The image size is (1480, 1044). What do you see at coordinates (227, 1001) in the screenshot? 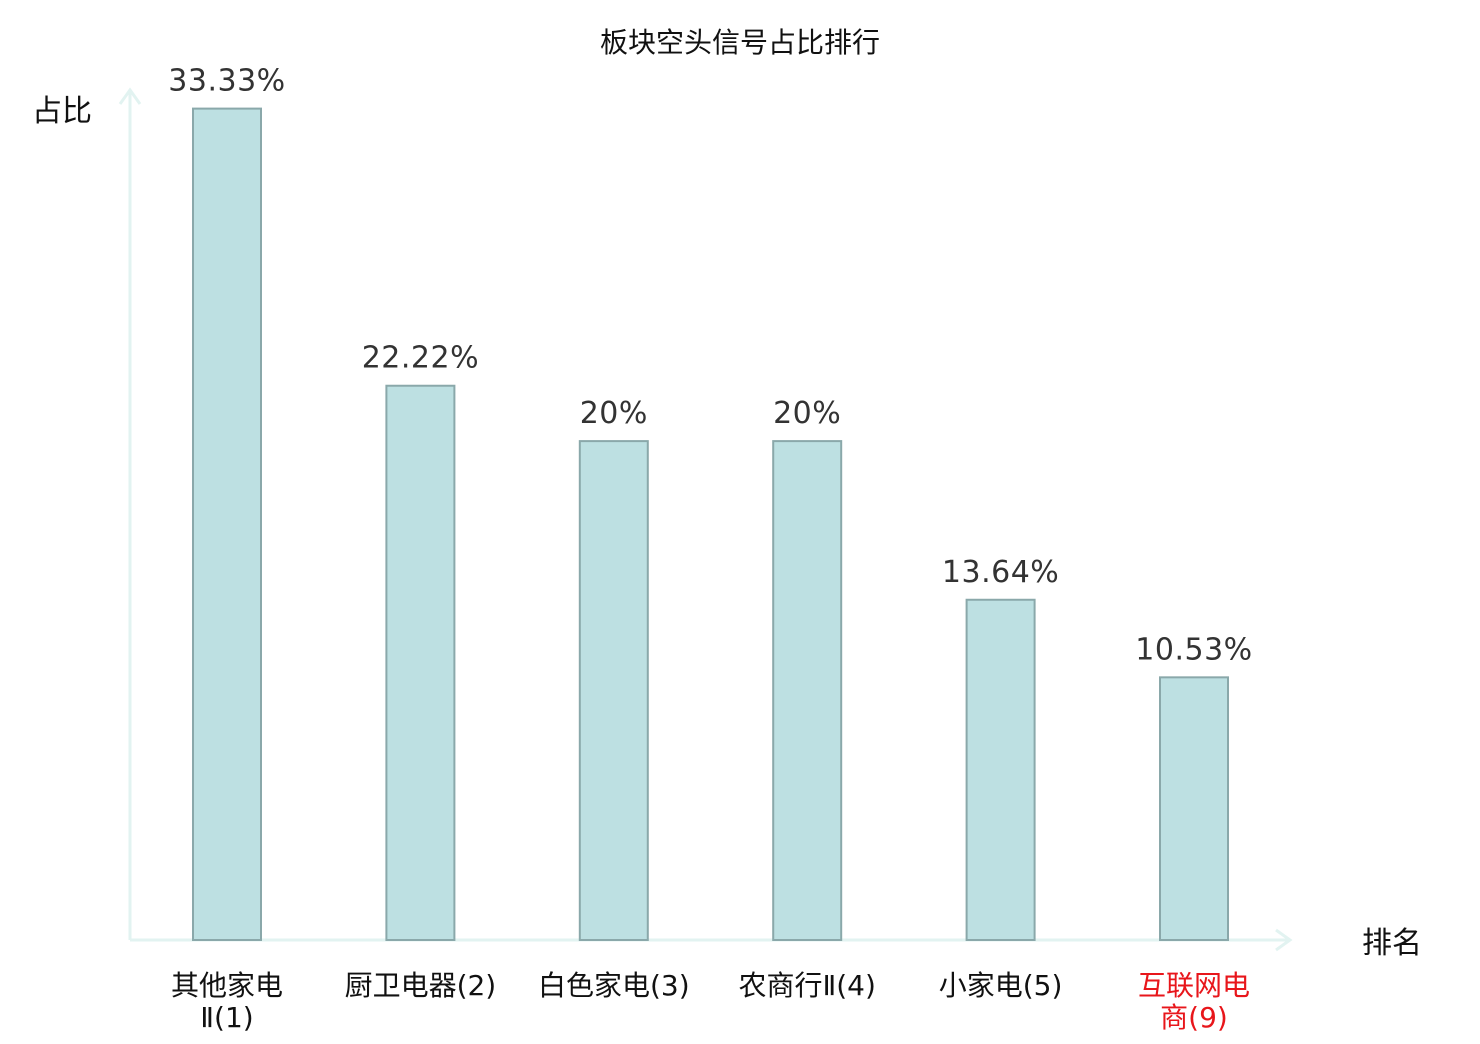
I see `category-label-1: 其他家电 Ⅱ(1)` at bounding box center [227, 1001].